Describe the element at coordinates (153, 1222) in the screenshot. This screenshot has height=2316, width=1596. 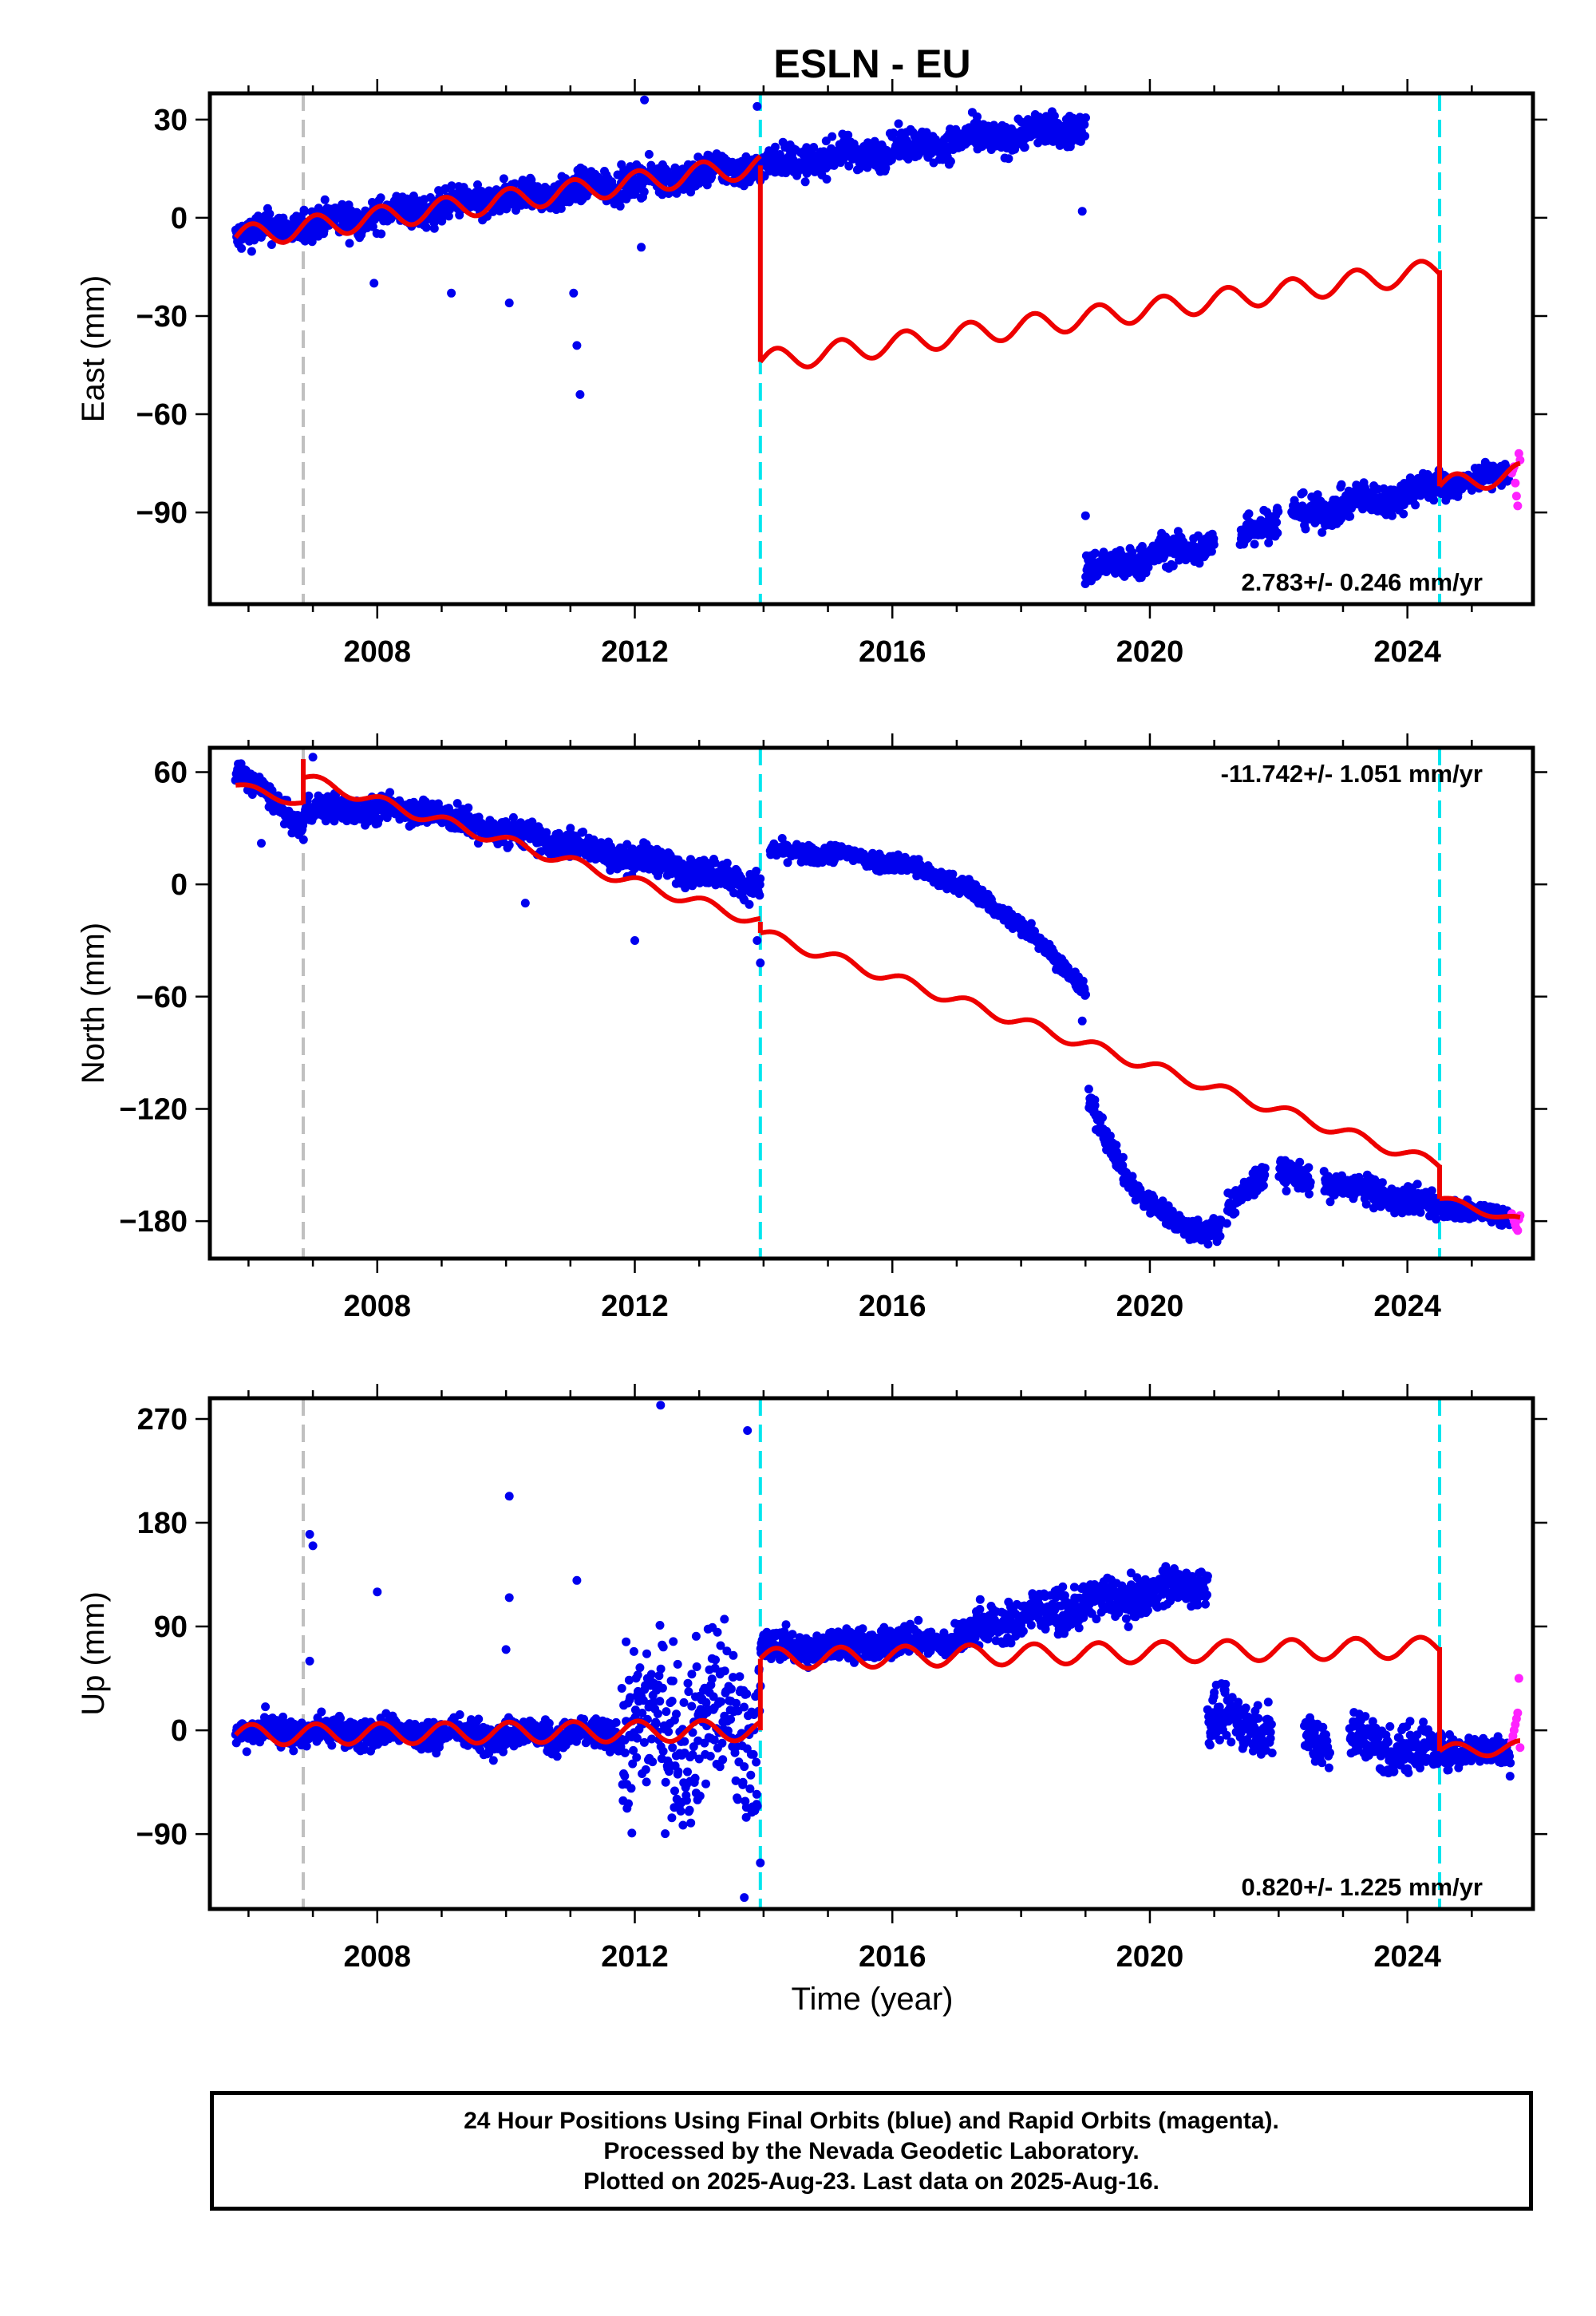
I see `y-tick-label: −180` at that location.